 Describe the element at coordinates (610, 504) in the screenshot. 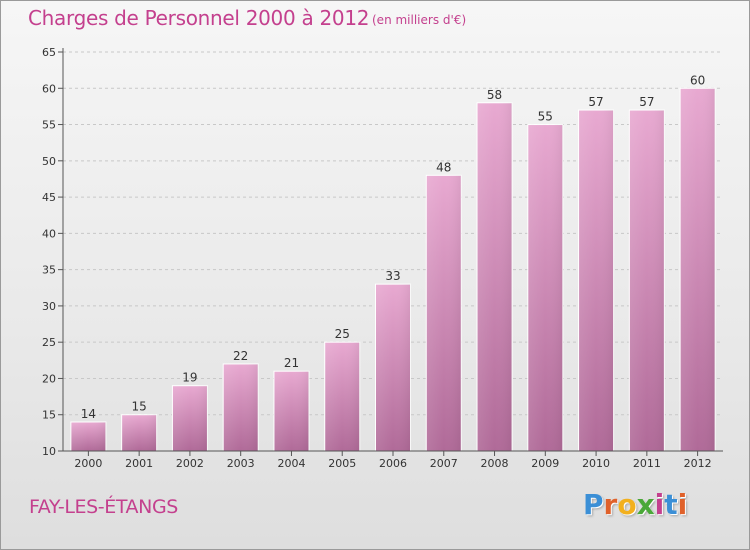

I see `brand-letter: r` at that location.